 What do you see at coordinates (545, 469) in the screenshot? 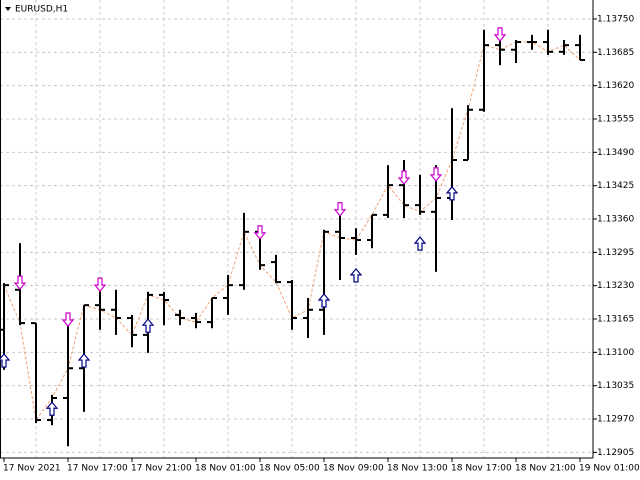
I see `x-tick-label: 18 Nov 21:00` at bounding box center [545, 469].